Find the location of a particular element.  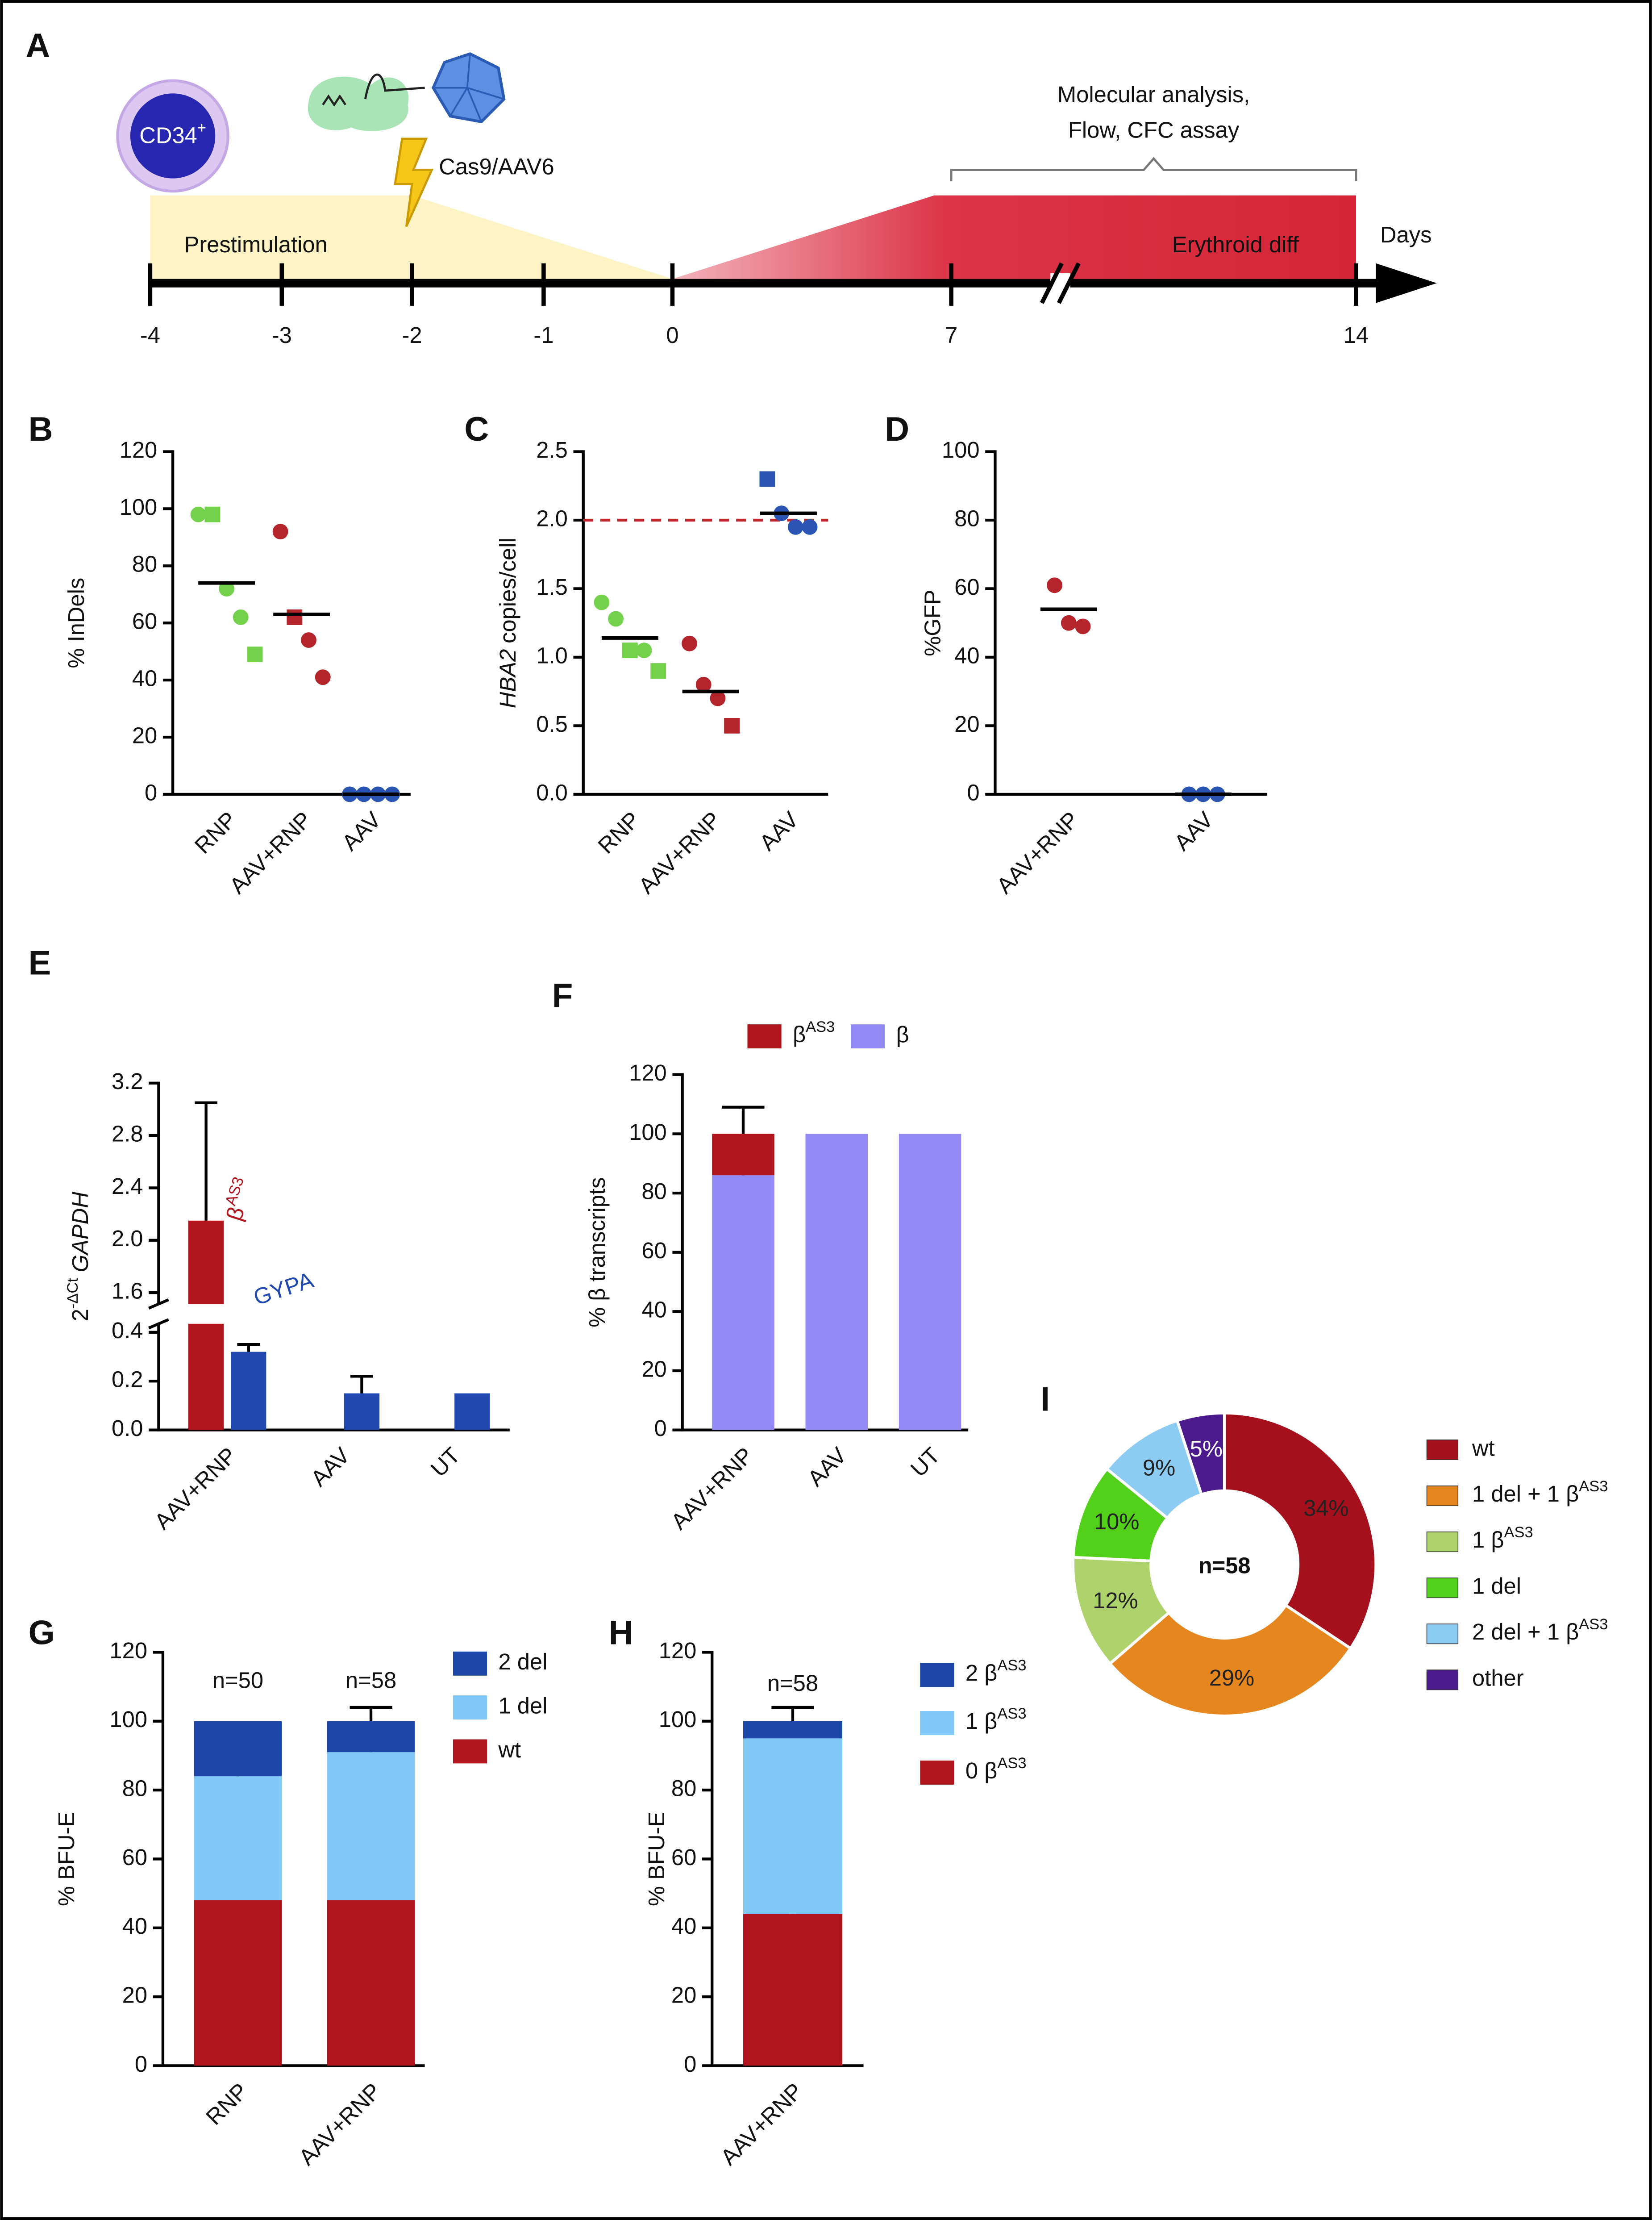

y-tick-label: 3.2 is located at coordinates (127, 1081).